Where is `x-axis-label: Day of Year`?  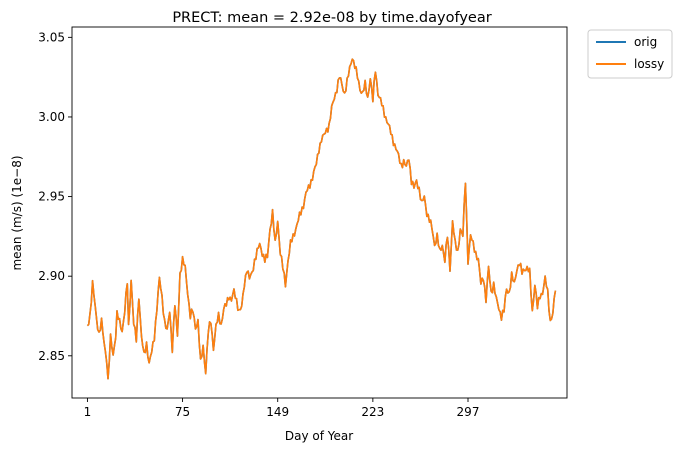 x-axis-label: Day of Year is located at coordinates (319, 436).